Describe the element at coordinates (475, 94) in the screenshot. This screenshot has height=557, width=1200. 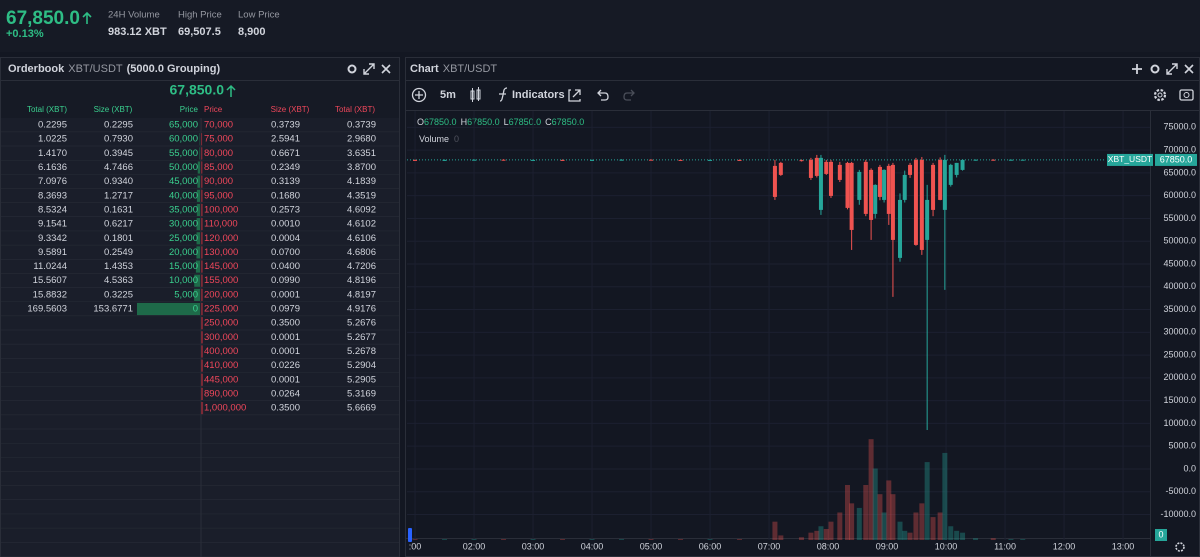
I see `chart-style-button` at that location.